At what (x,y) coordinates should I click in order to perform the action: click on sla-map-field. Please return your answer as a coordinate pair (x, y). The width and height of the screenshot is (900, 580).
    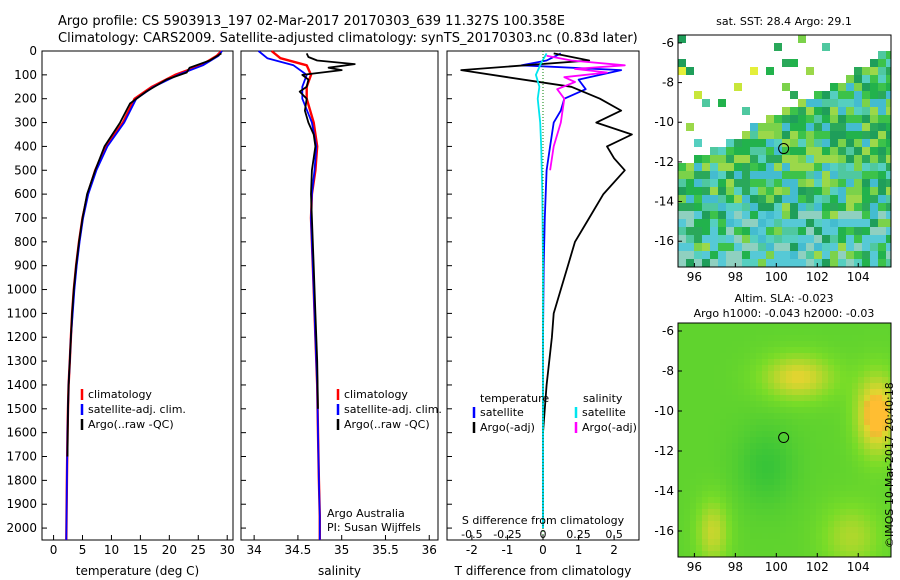
    Looking at the image, I should click on (784, 440).